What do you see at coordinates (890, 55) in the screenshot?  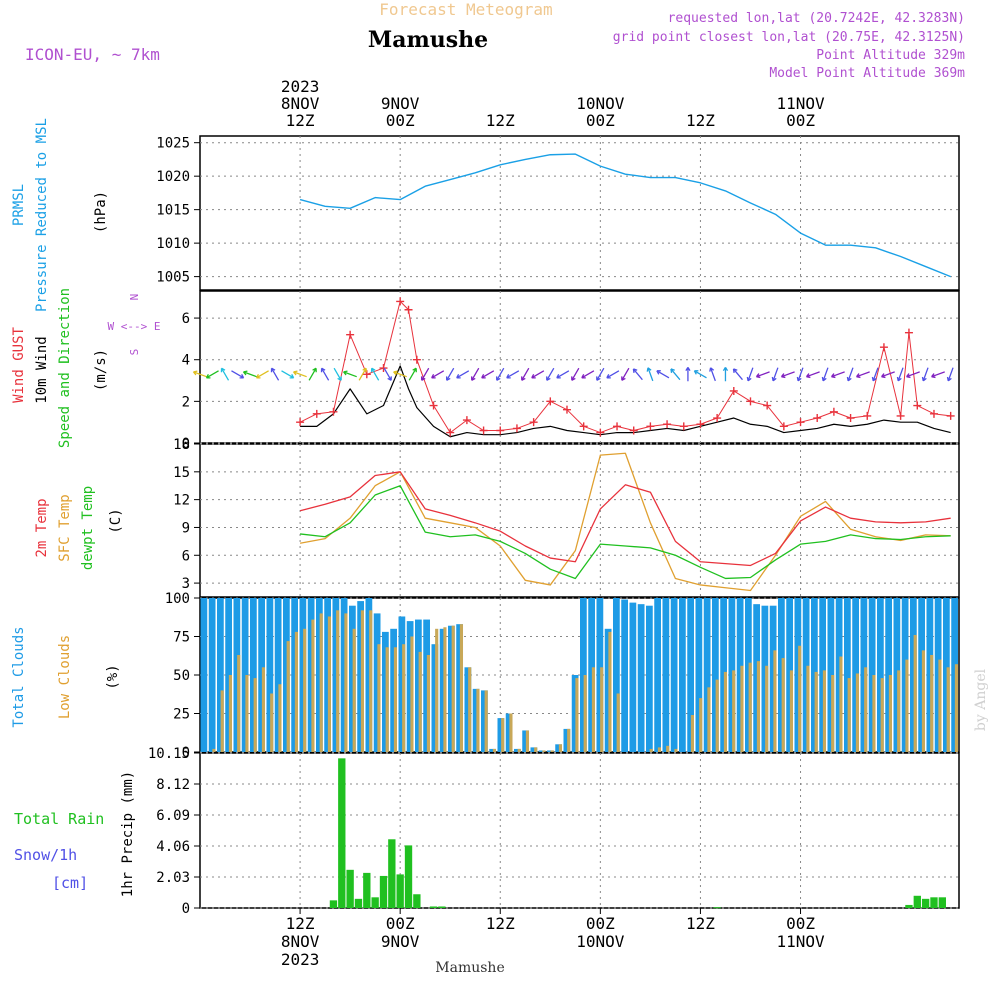 I see `point-altitude: Point Altitude 329m` at bounding box center [890, 55].